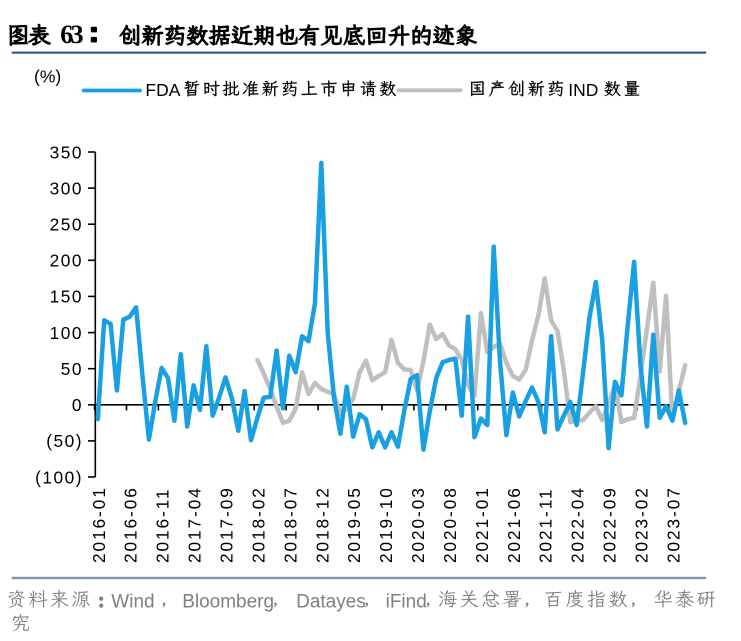 The width and height of the screenshot is (741, 641). Describe the element at coordinates (331, 601) in the screenshot. I see `svg-text: Datayes` at that location.